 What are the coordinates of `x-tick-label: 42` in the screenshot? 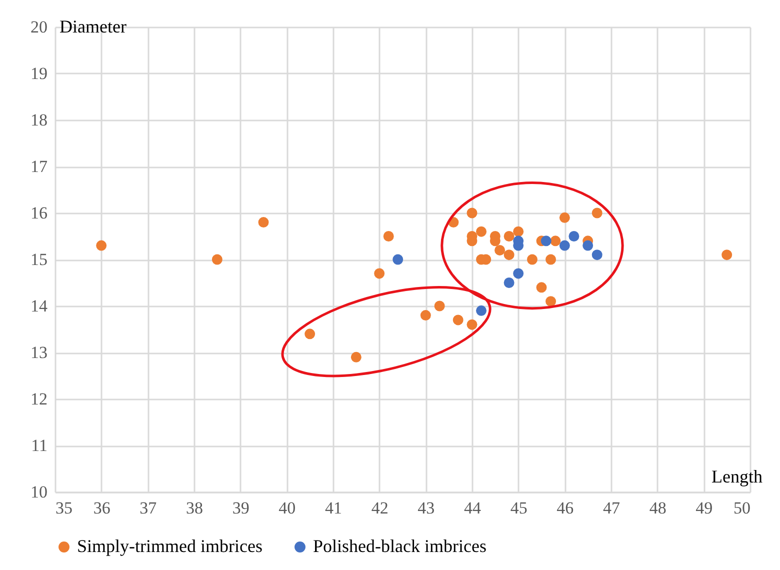 It's located at (379, 508).